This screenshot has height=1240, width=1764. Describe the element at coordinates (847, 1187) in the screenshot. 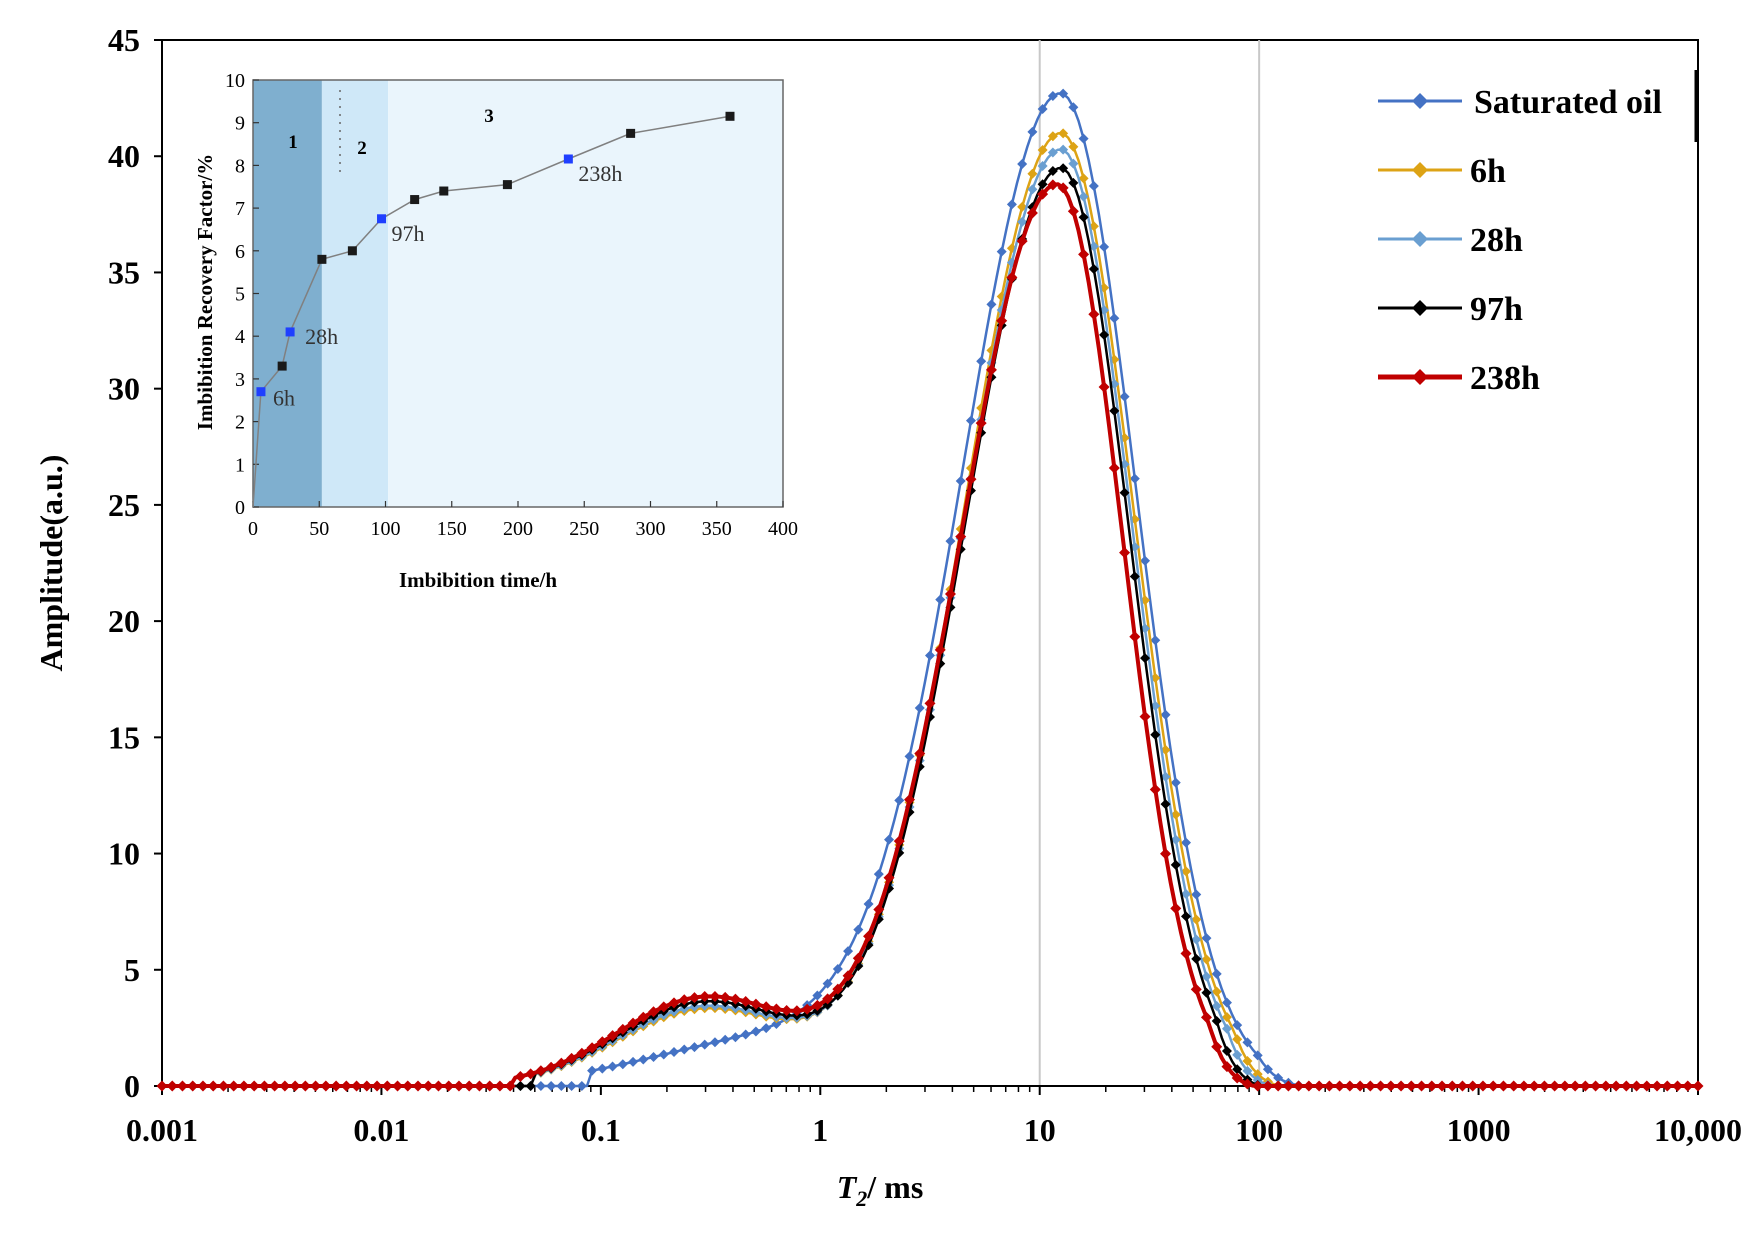

I see `x-axis-title-symbol: T` at that location.